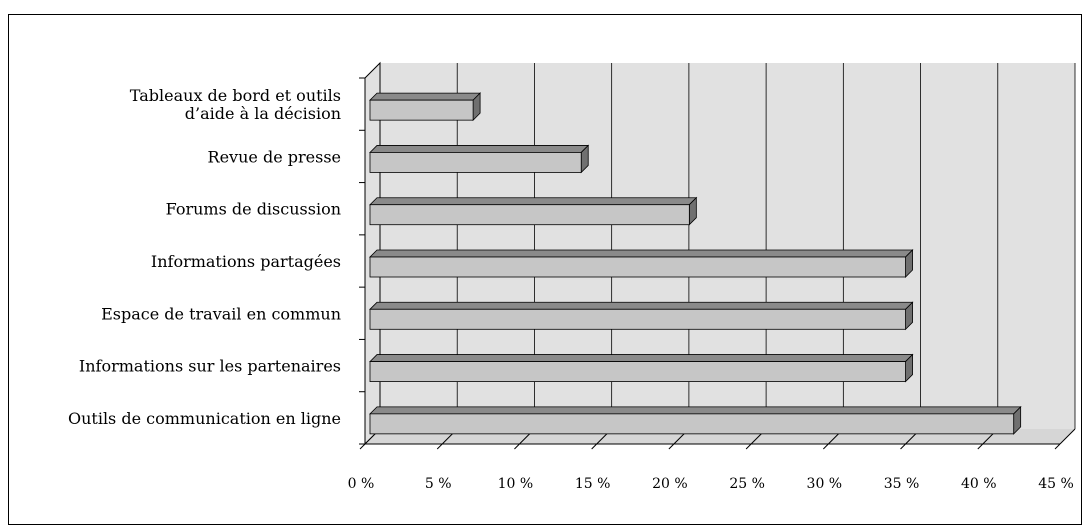 The width and height of the screenshot is (1092, 531). What do you see at coordinates (253, 209) in the screenshot?
I see `category-label: Forums de discussion` at bounding box center [253, 209].